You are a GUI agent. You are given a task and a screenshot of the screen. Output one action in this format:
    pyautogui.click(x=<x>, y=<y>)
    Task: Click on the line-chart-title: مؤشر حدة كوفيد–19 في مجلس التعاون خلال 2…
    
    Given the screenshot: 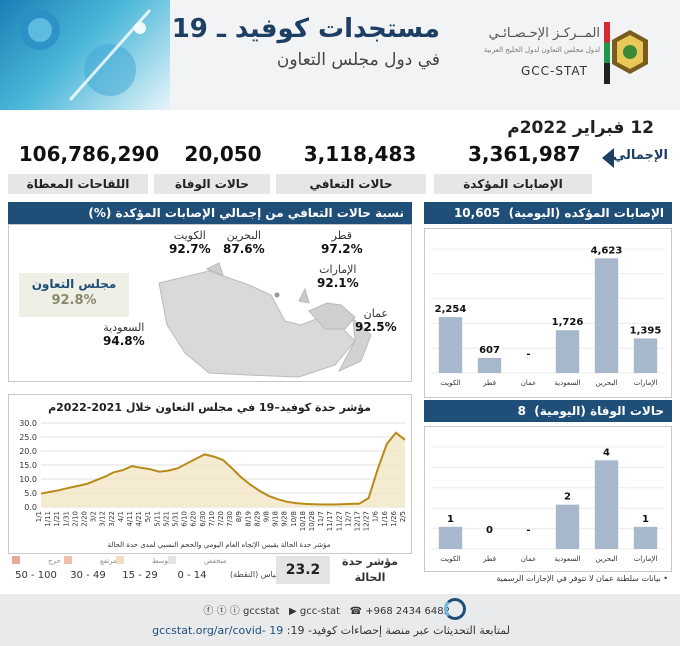 What is the action you would take?
    pyautogui.click(x=209, y=407)
    